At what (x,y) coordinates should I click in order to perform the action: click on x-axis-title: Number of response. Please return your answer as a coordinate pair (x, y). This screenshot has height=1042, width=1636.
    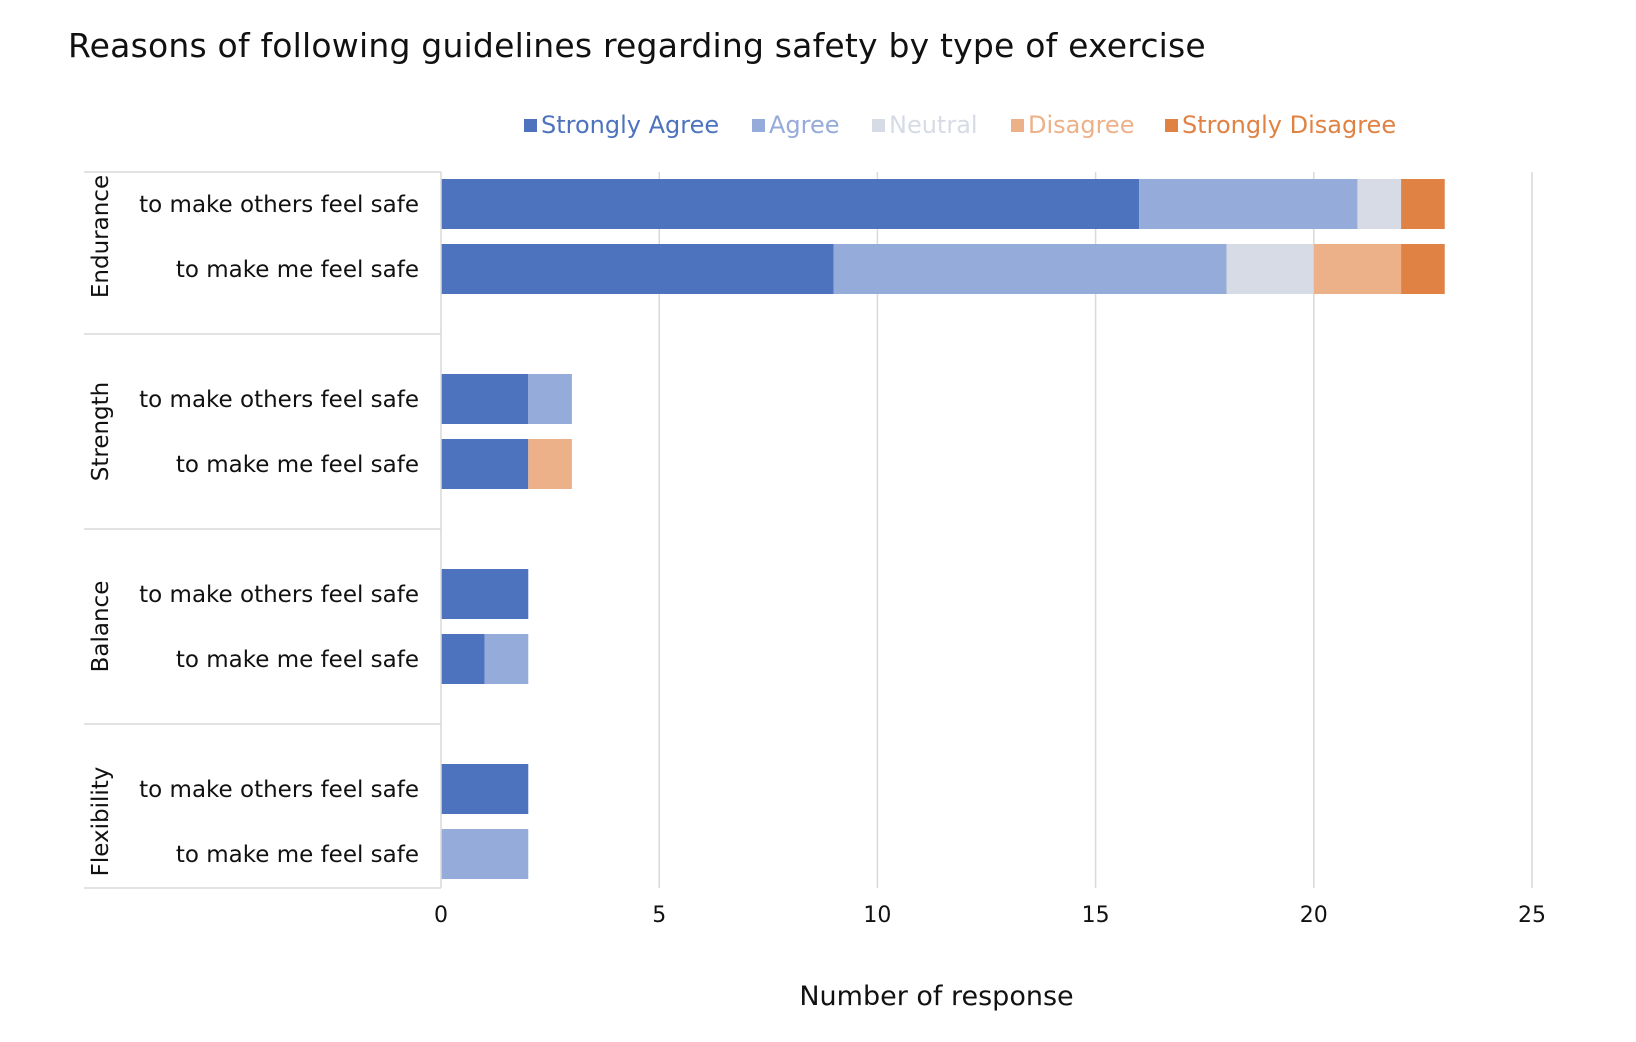
    Looking at the image, I should click on (936, 996).